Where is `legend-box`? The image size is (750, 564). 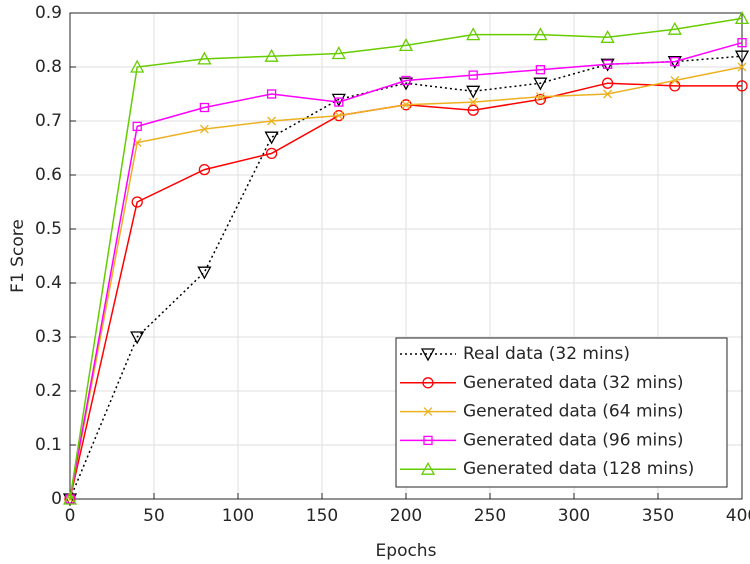
legend-box is located at coordinates (561, 412).